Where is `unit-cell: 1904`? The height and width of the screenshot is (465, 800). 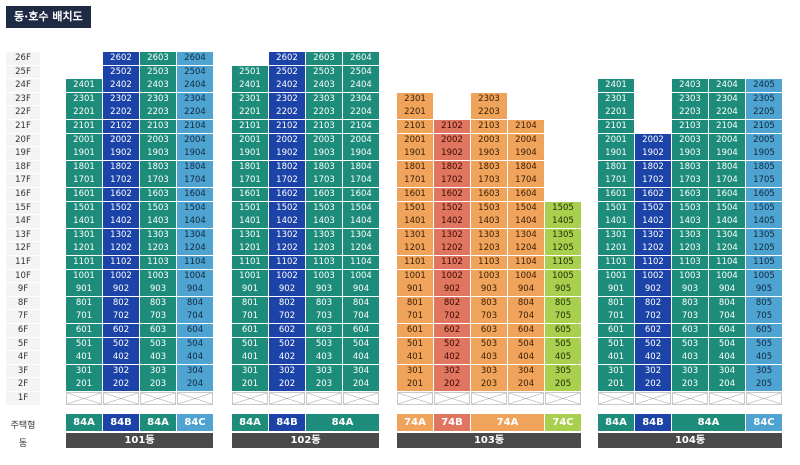
unit-cell: 1904 is located at coordinates (361, 154).